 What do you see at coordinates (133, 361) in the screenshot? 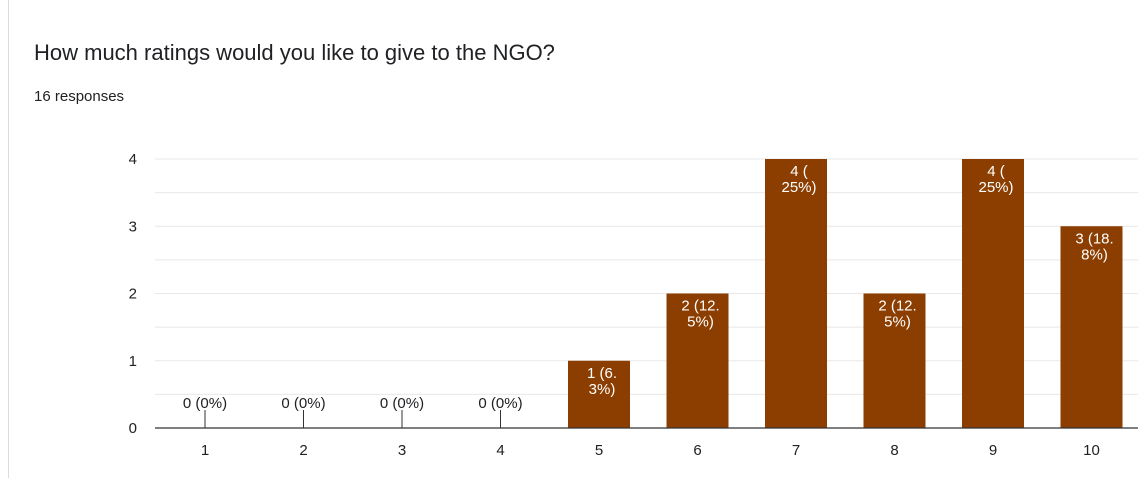
I see `y-tick-label: 1` at bounding box center [133, 361].